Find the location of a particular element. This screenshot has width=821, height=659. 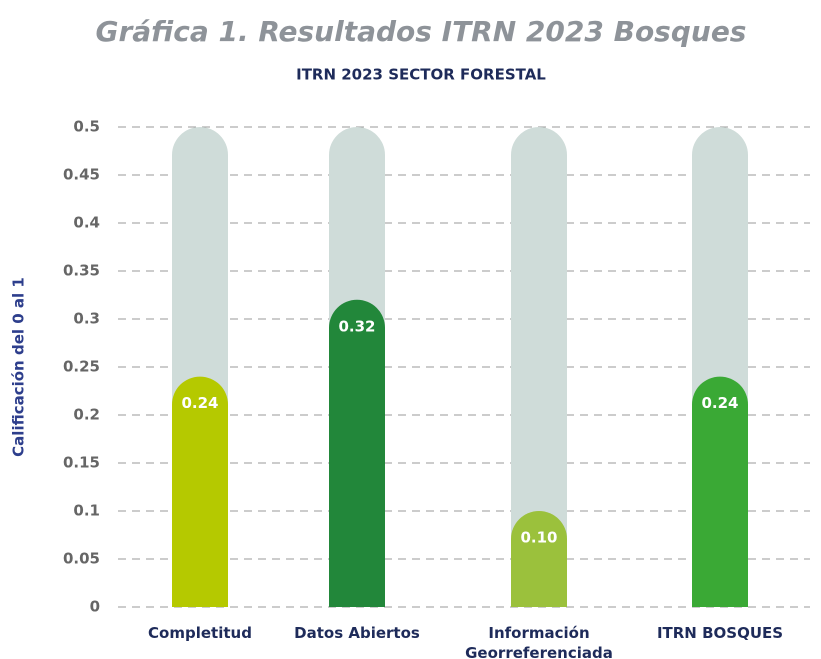

chart-title: Gráfica 1. Resultados ITRN 2023 Bosques is located at coordinates (421, 31).